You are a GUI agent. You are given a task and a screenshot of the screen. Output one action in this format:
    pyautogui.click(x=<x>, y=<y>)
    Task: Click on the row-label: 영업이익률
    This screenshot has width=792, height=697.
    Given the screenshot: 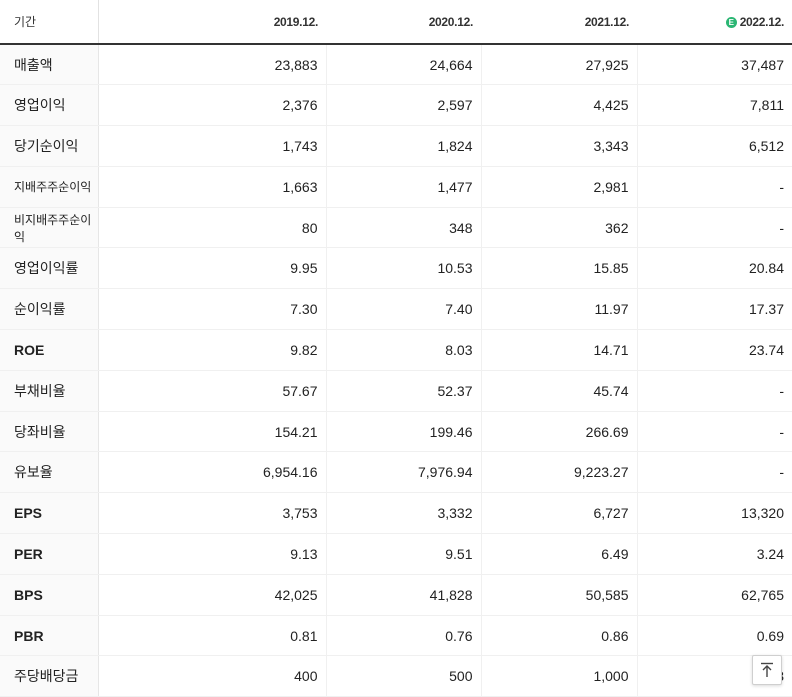 What is the action you would take?
    pyautogui.click(x=49, y=268)
    